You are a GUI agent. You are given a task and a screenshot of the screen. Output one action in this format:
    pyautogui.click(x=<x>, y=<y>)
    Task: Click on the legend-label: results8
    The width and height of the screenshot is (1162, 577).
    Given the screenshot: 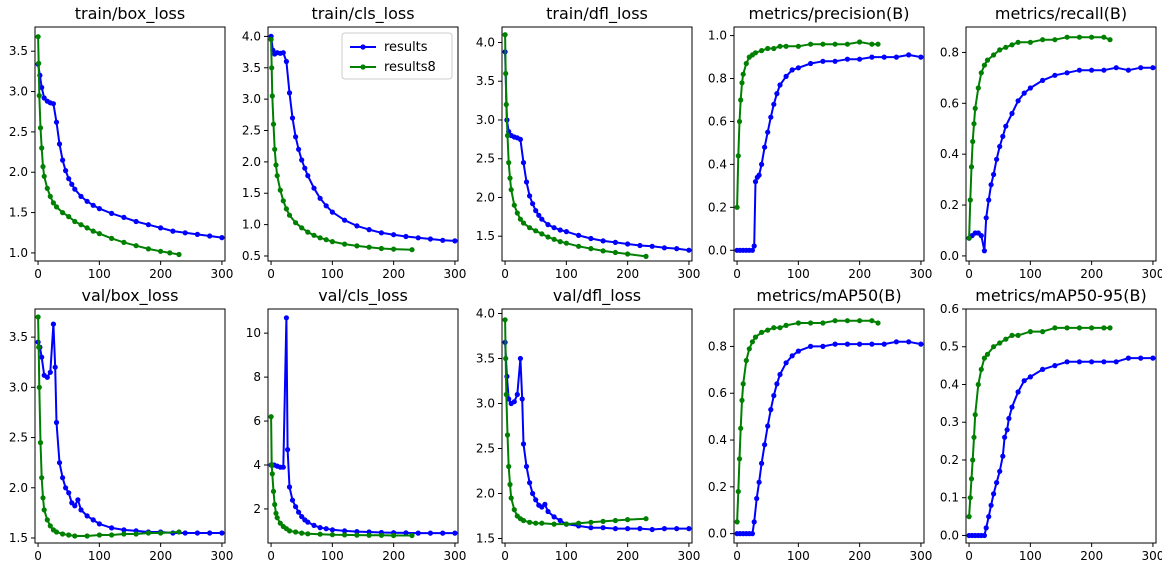 What is the action you would take?
    pyautogui.click(x=410, y=67)
    